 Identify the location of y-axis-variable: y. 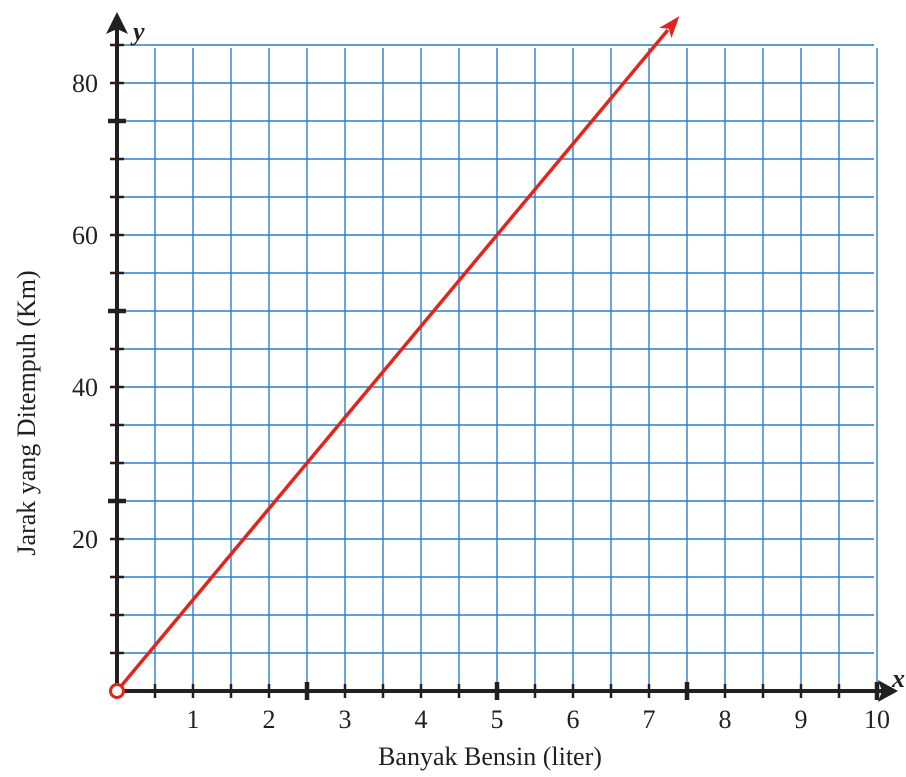
(137, 31).